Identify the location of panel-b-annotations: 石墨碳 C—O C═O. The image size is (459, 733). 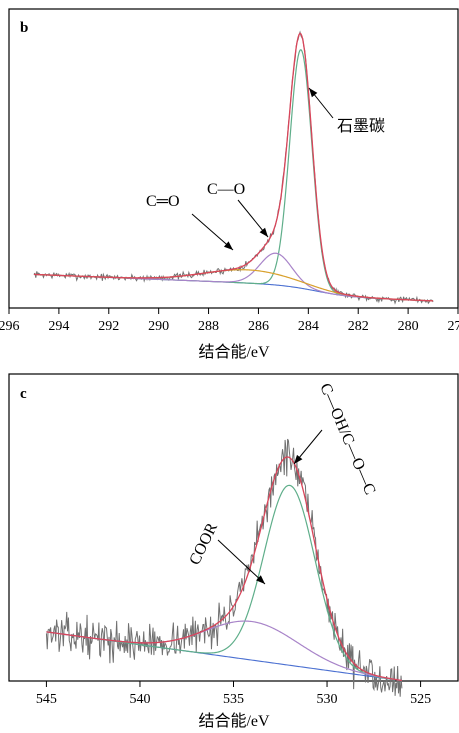
(265, 169).